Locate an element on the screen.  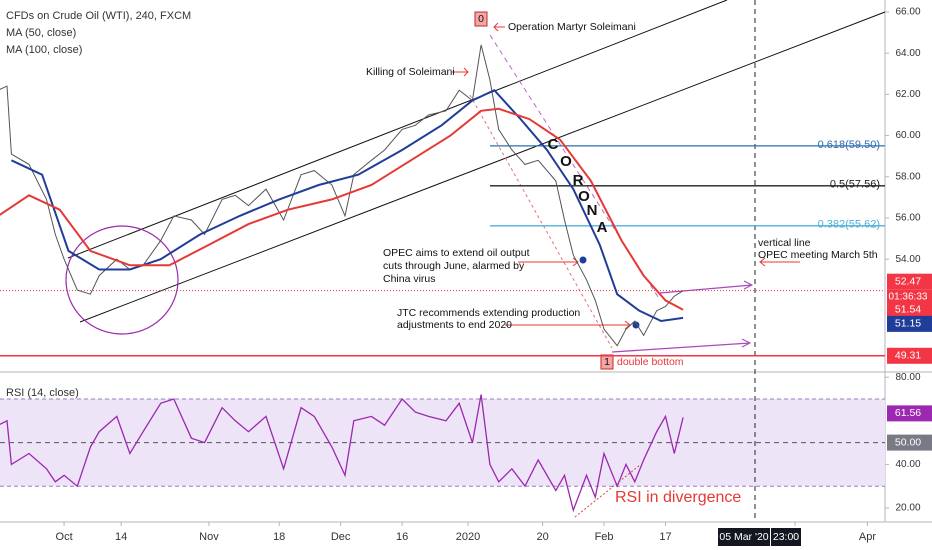
axis-price-label: 61.56 is located at coordinates (908, 413).